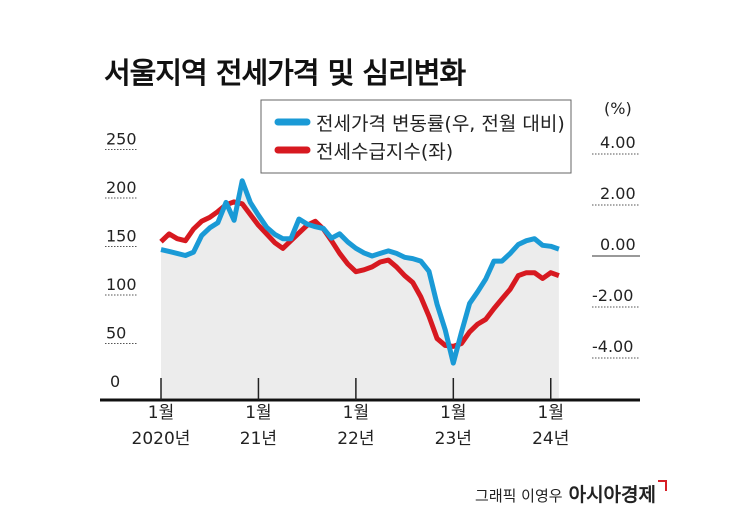 The height and width of the screenshot is (528, 745). What do you see at coordinates (384, 152) in the screenshot?
I see `legend-label-index: 전세수급지수(좌)` at bounding box center [384, 152].